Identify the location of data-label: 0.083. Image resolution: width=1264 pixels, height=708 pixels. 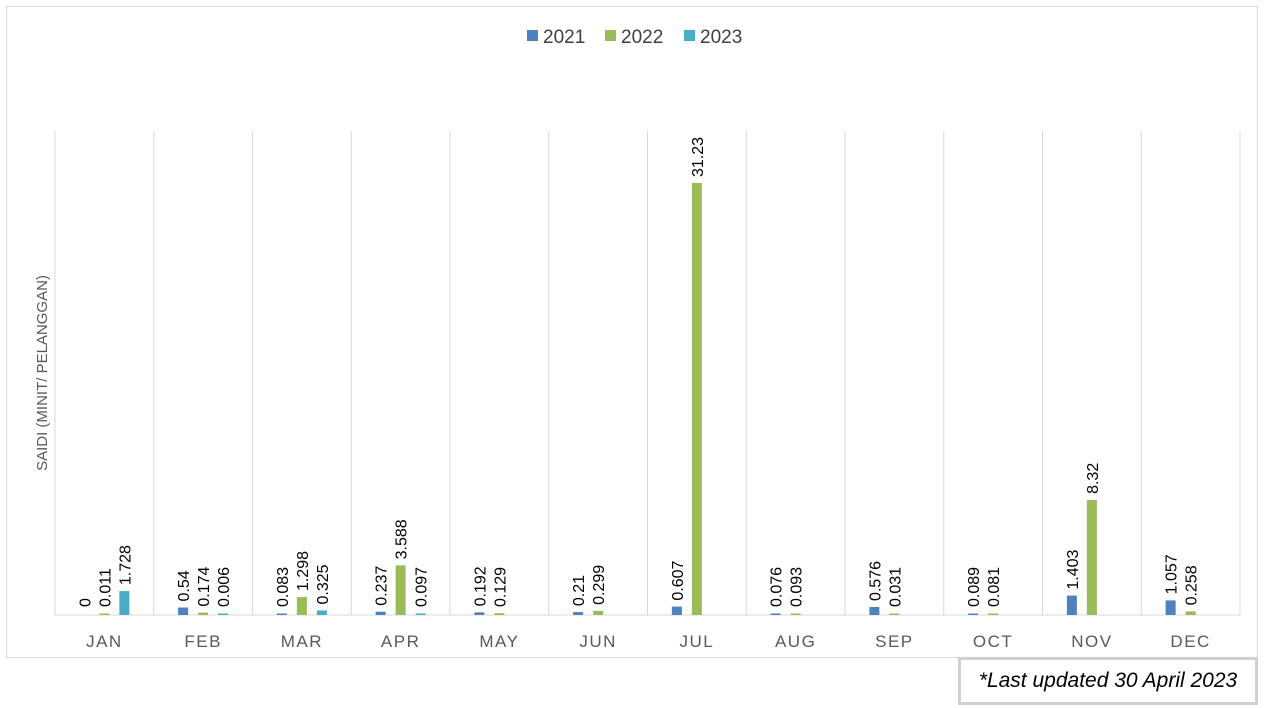
(283, 587).